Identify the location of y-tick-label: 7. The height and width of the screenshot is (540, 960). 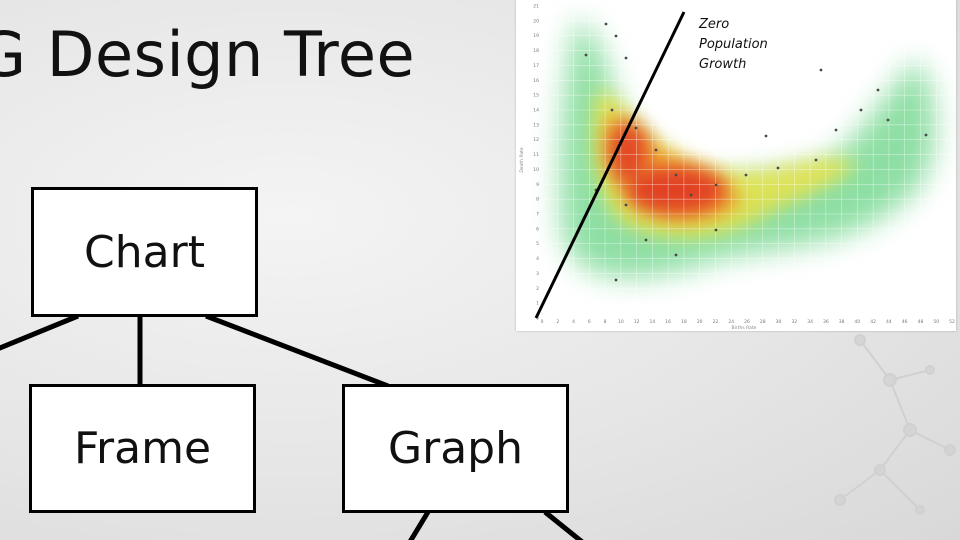
(537, 215).